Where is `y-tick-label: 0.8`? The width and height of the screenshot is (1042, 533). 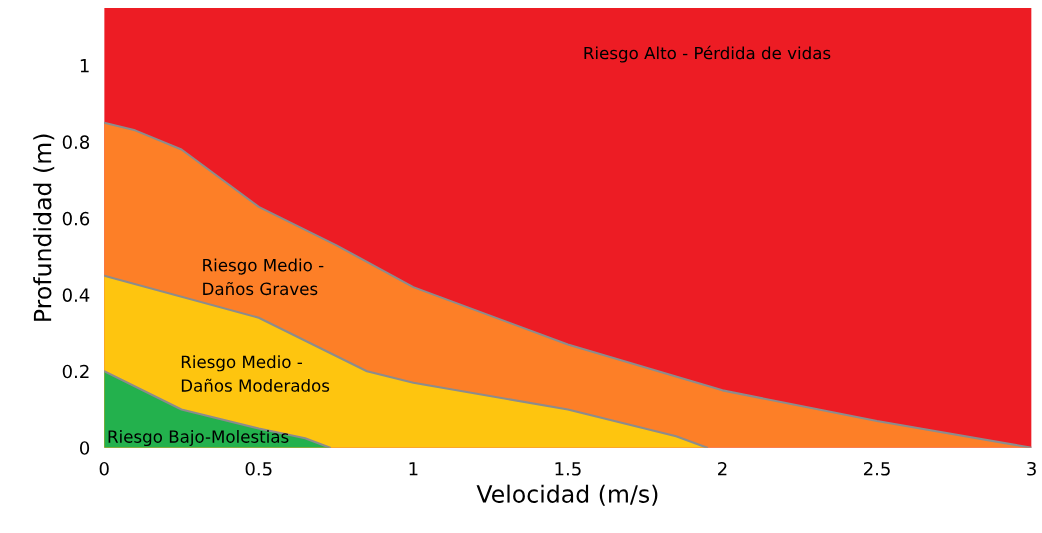
y-tick-label: 0.8 is located at coordinates (76, 142).